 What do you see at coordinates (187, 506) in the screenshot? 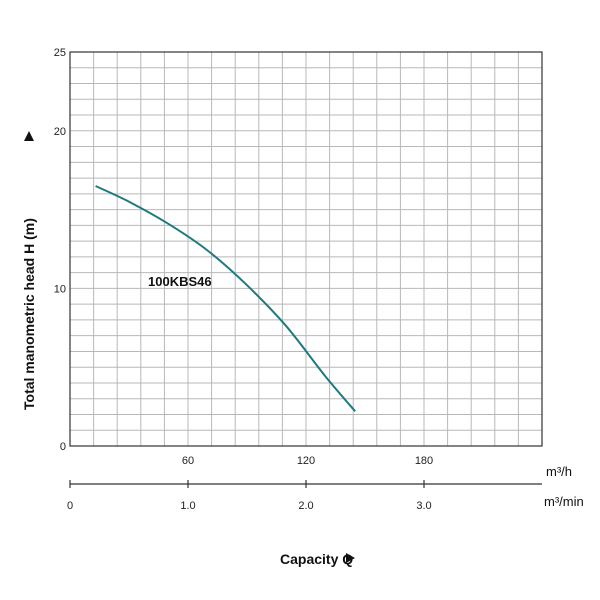
I see `x-secondary-tick-label: 1.0` at bounding box center [187, 506].